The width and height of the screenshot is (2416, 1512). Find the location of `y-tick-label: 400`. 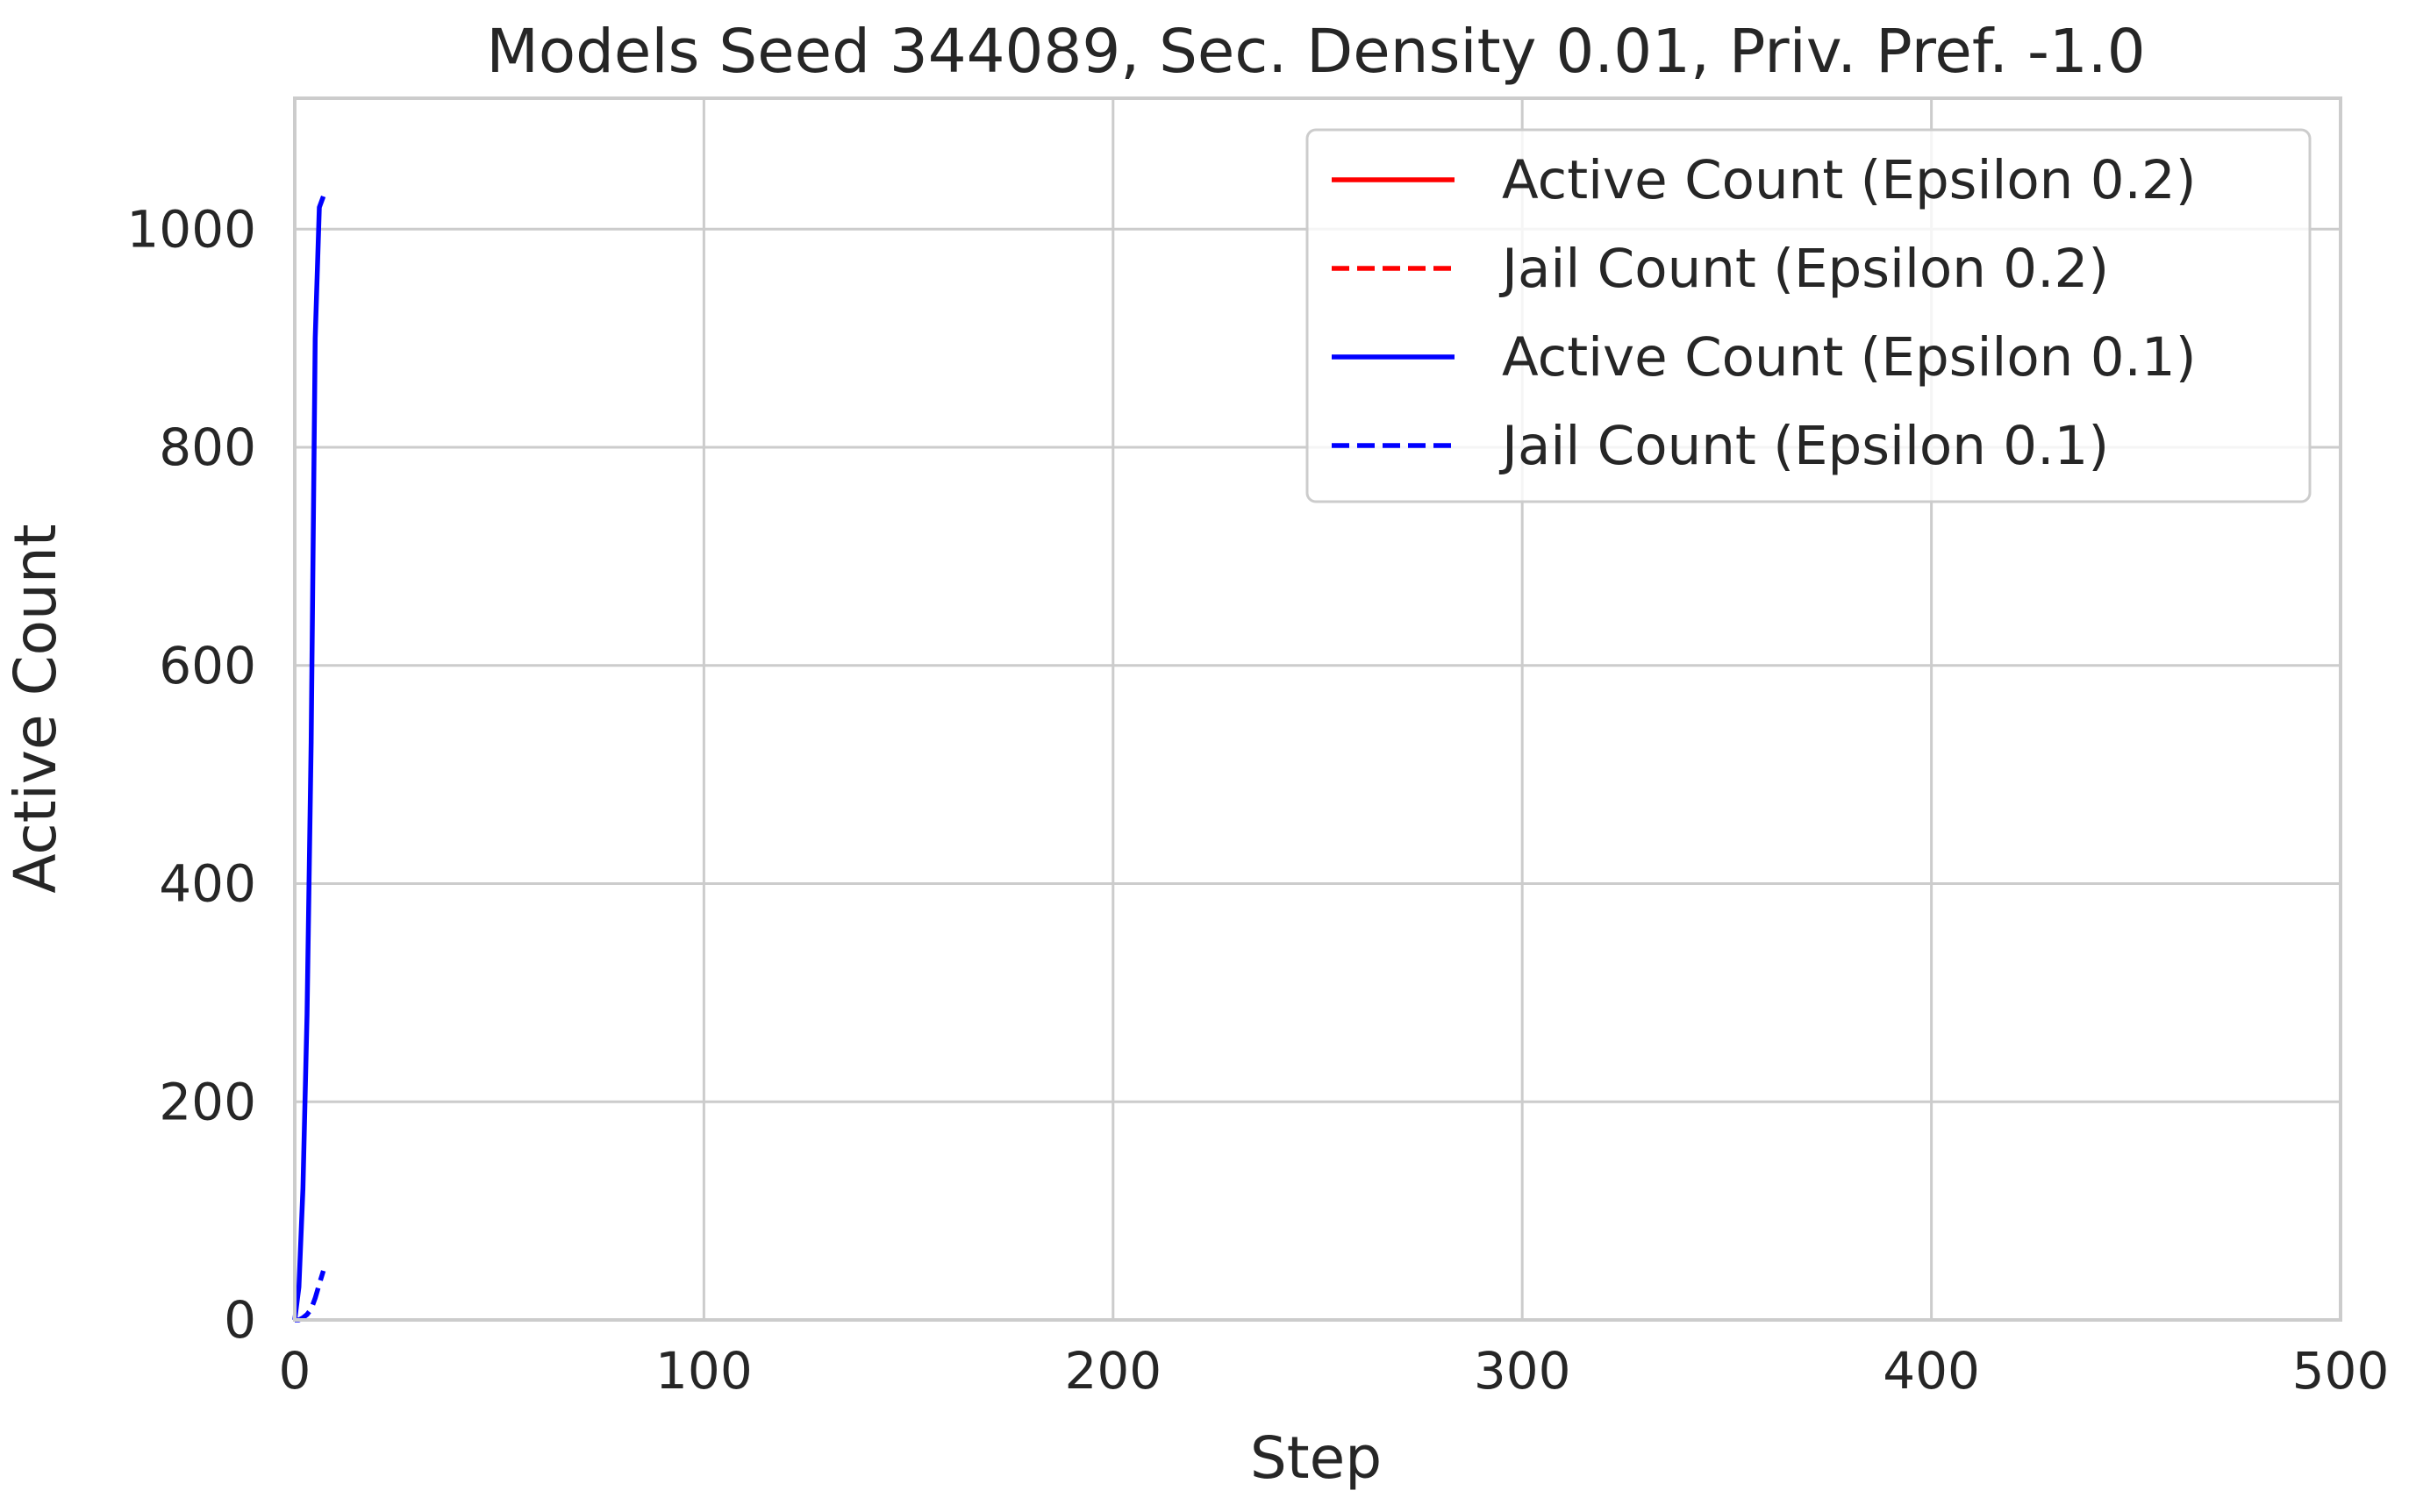

y-tick-label: 400 is located at coordinates (207, 884).